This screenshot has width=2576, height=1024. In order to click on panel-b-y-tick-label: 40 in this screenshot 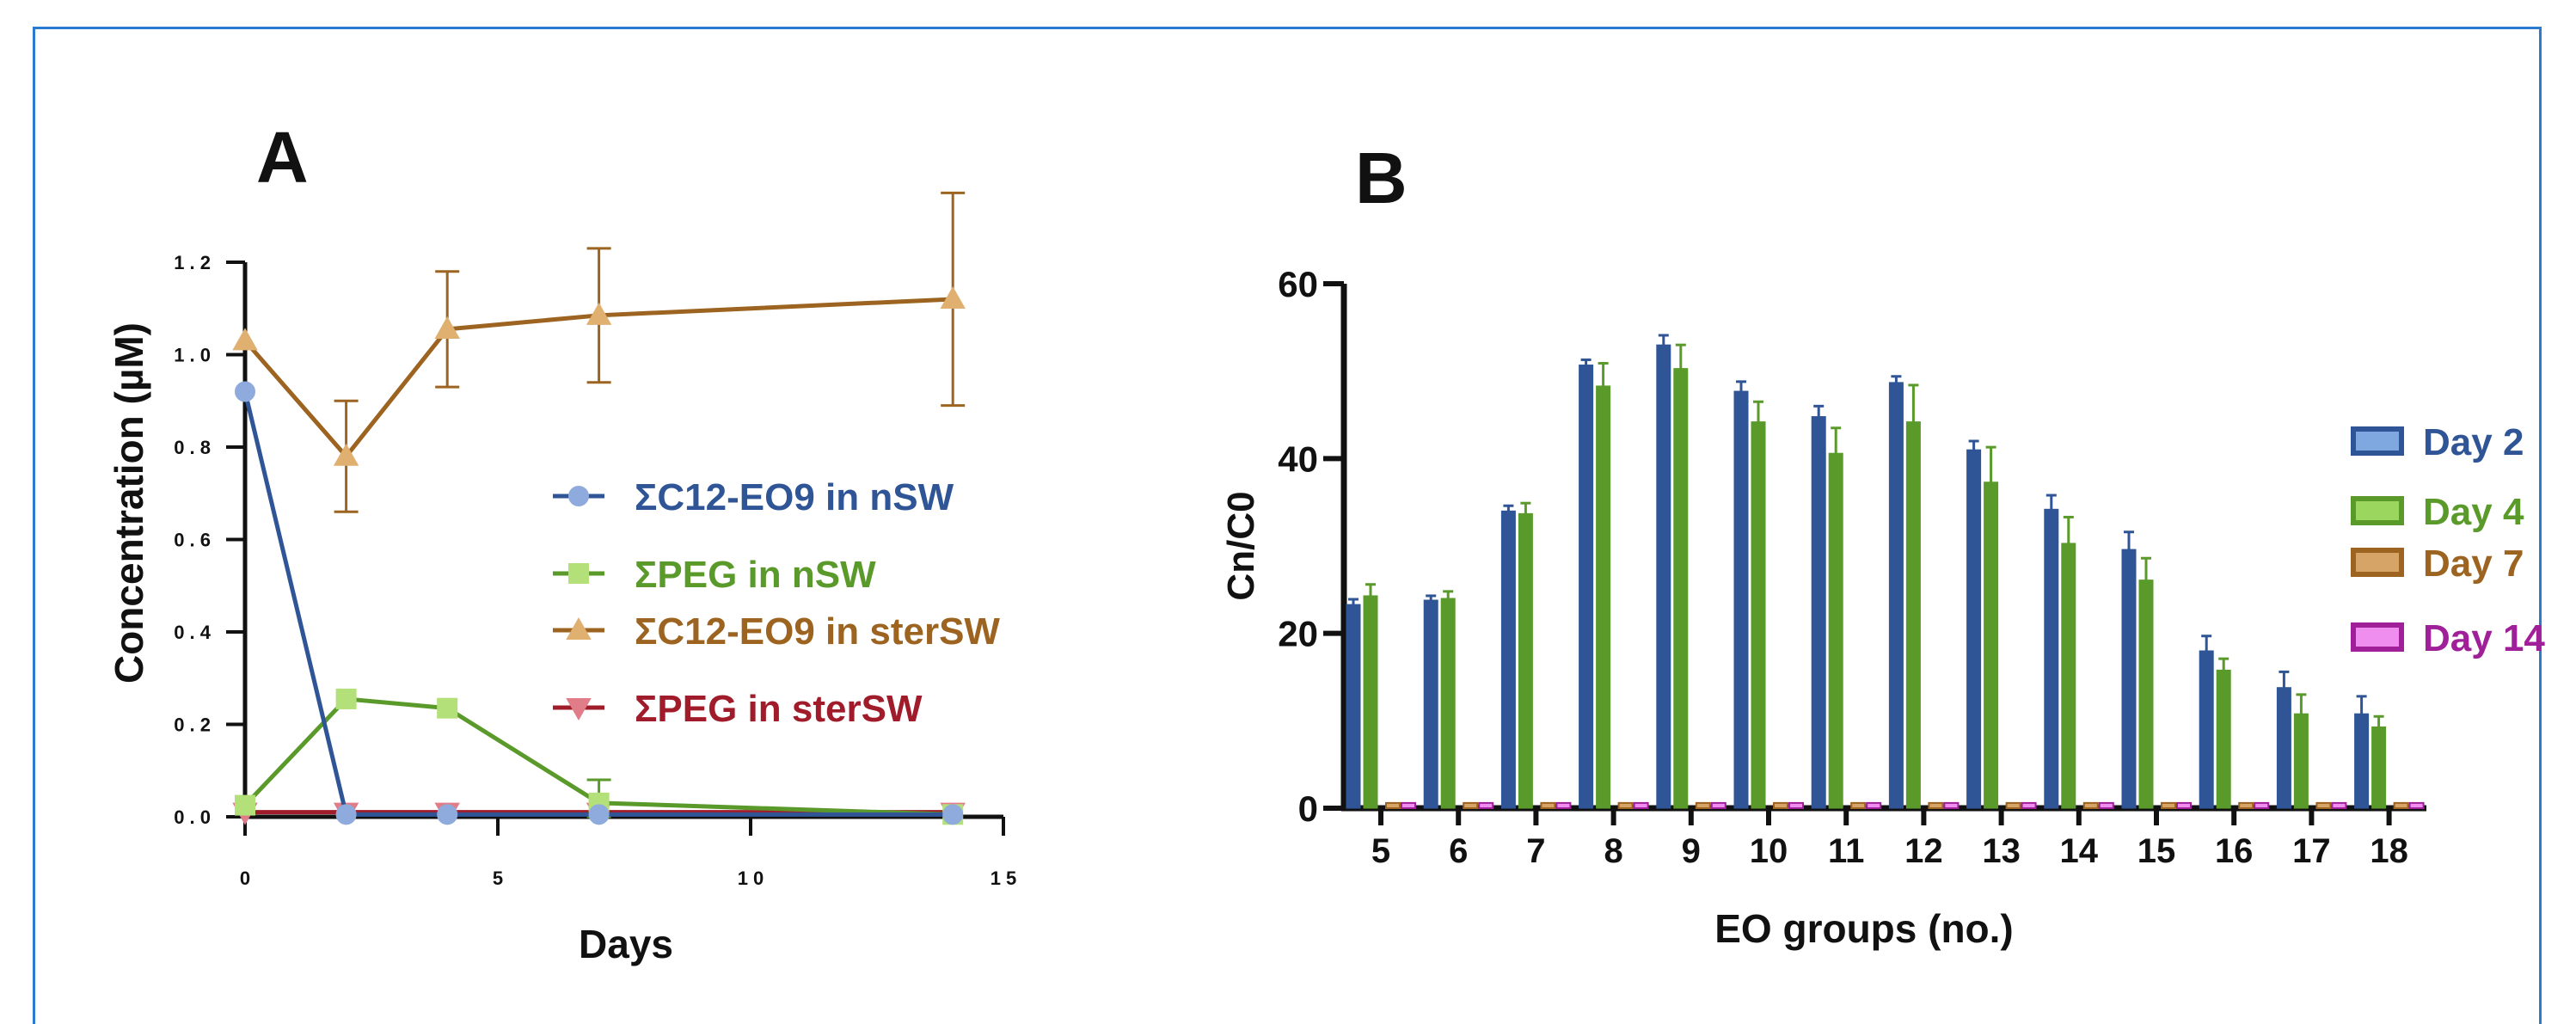, I will do `click(1298, 458)`.